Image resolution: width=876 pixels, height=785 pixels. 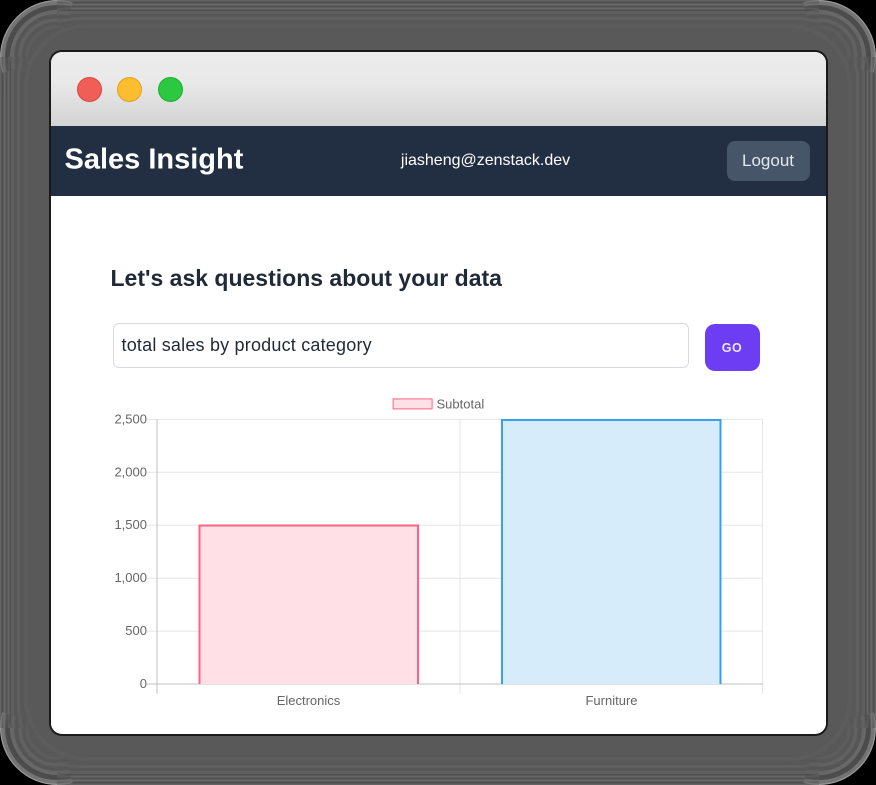 What do you see at coordinates (136, 630) in the screenshot?
I see `svg-text: 500` at bounding box center [136, 630].